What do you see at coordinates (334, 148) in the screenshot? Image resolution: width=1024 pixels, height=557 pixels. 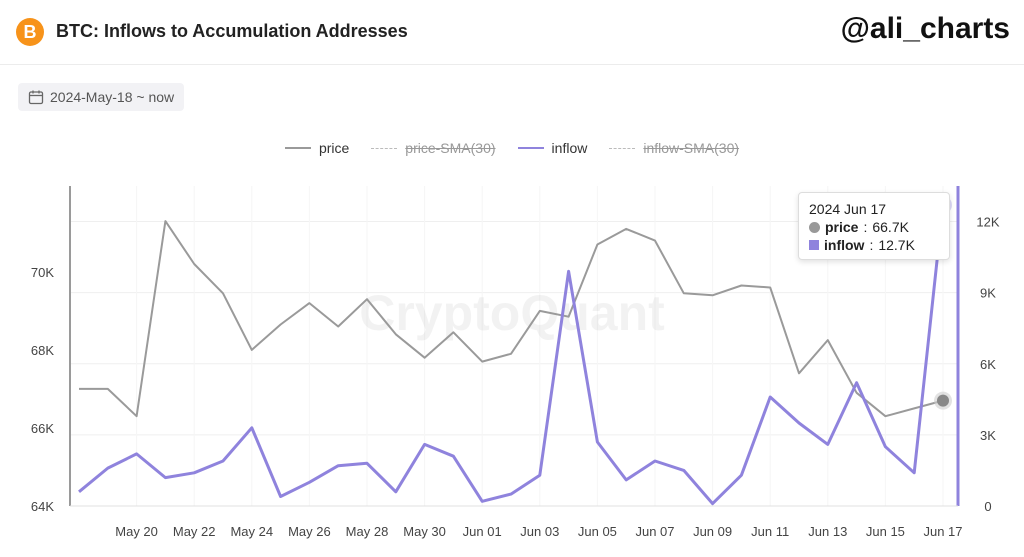 I see `legend-label-price: price` at bounding box center [334, 148].